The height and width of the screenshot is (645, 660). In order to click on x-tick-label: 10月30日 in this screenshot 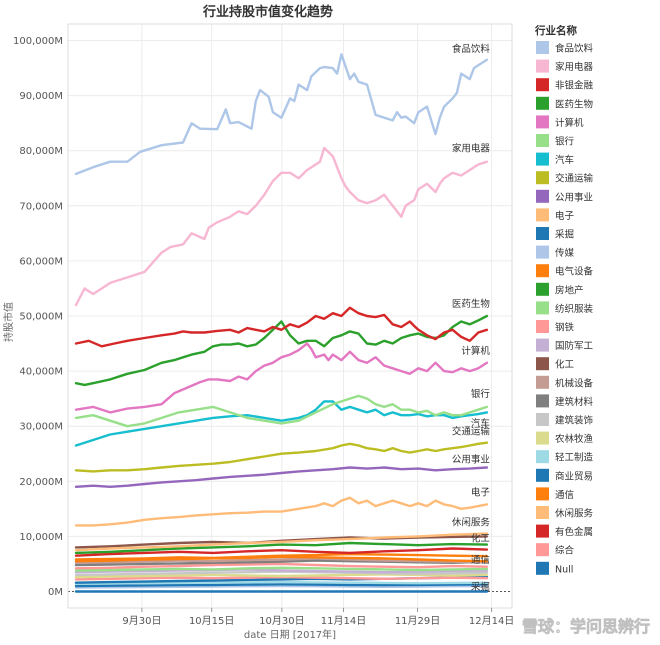, I will do `click(281, 621)`.